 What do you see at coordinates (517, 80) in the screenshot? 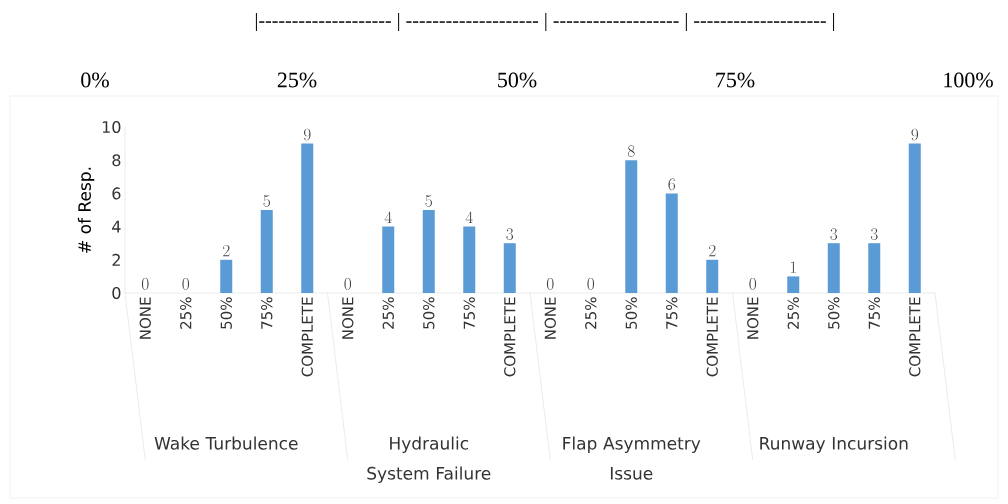
I see `text: 50%` at bounding box center [517, 80].